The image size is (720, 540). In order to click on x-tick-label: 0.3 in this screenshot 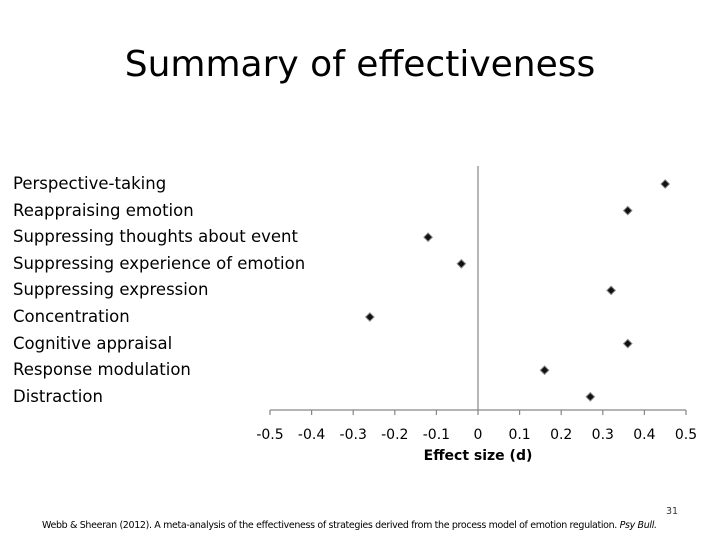, I will do `click(603, 435)`.